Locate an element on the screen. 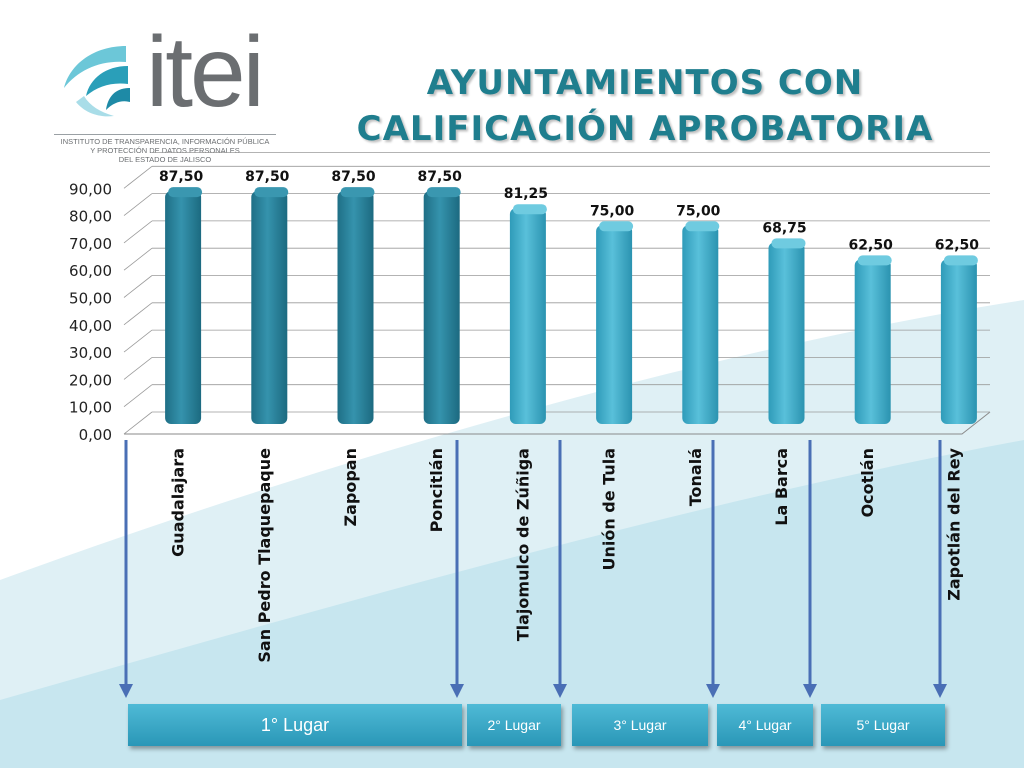  logo-wordmark: itei is located at coordinates (205, 72).